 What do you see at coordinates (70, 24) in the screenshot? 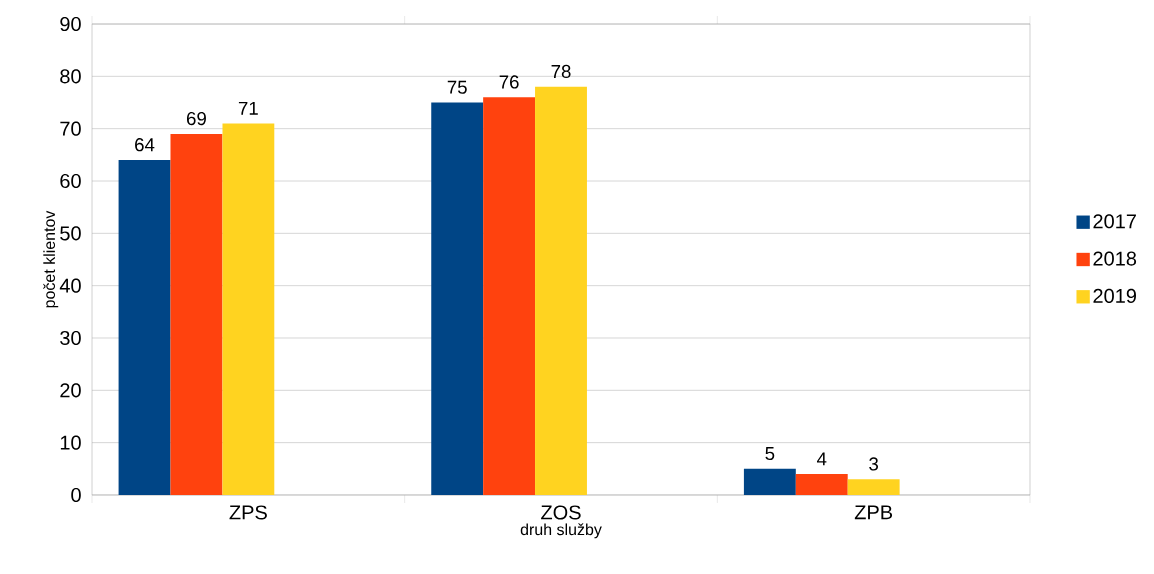
I see `y-tick-label: 90` at bounding box center [70, 24].